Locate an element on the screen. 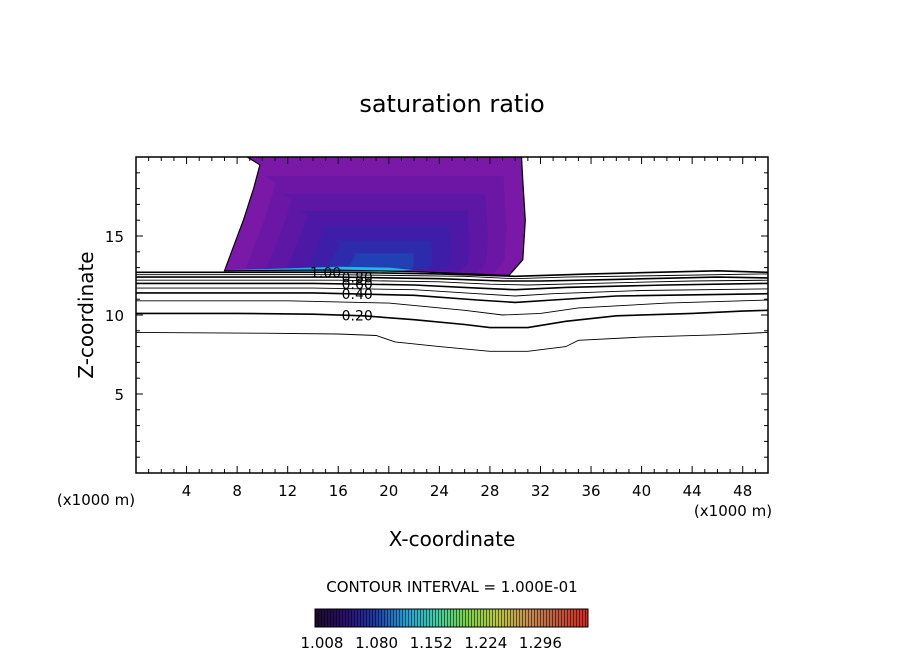 Image resolution: width=904 pixels, height=654 pixels. x-tick-label: 44 is located at coordinates (692, 491).